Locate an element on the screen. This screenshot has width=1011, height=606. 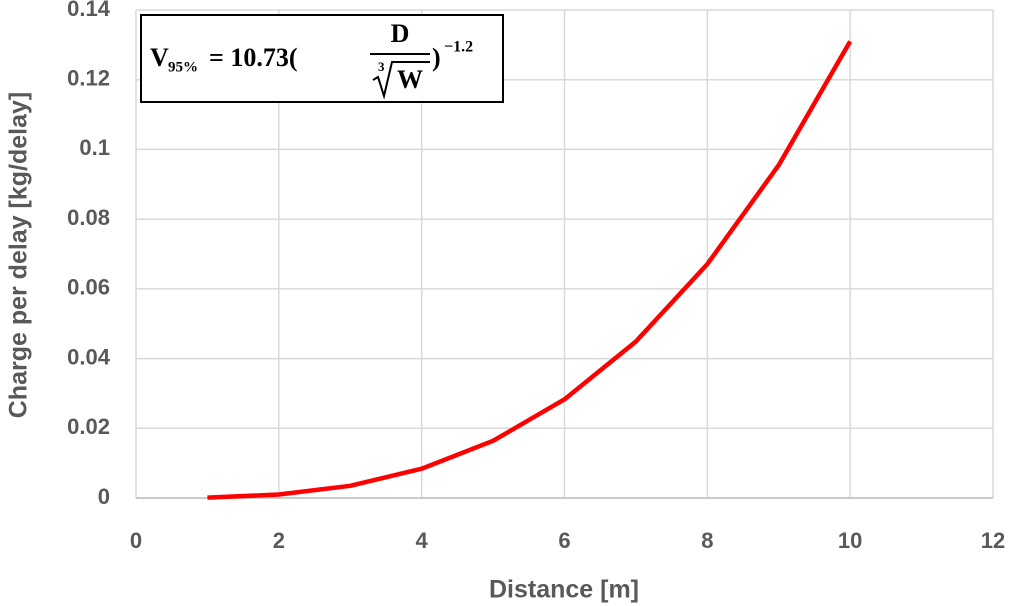
annotation-box is located at coordinates (322, 58).